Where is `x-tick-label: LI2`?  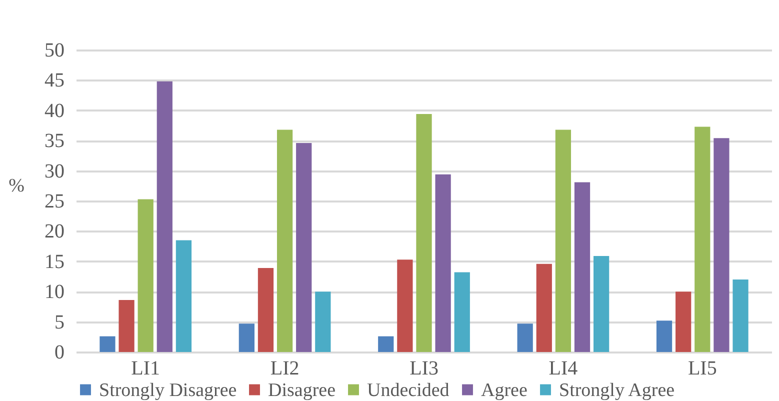
x-tick-label: LI2 is located at coordinates (285, 369).